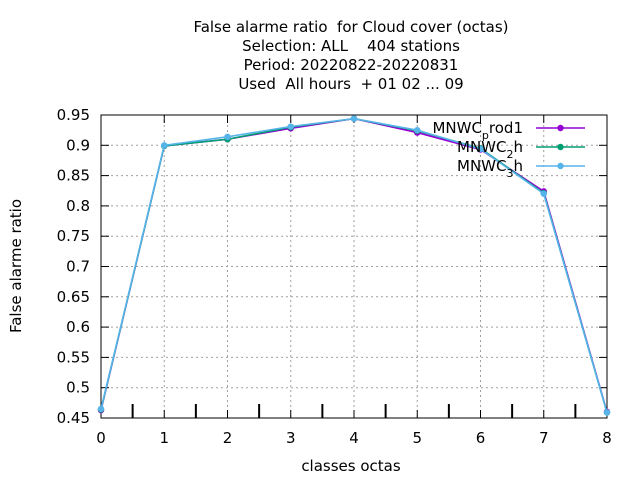 The image size is (640, 480). I want to click on y-tick-label: 0.8, so click(78, 206).